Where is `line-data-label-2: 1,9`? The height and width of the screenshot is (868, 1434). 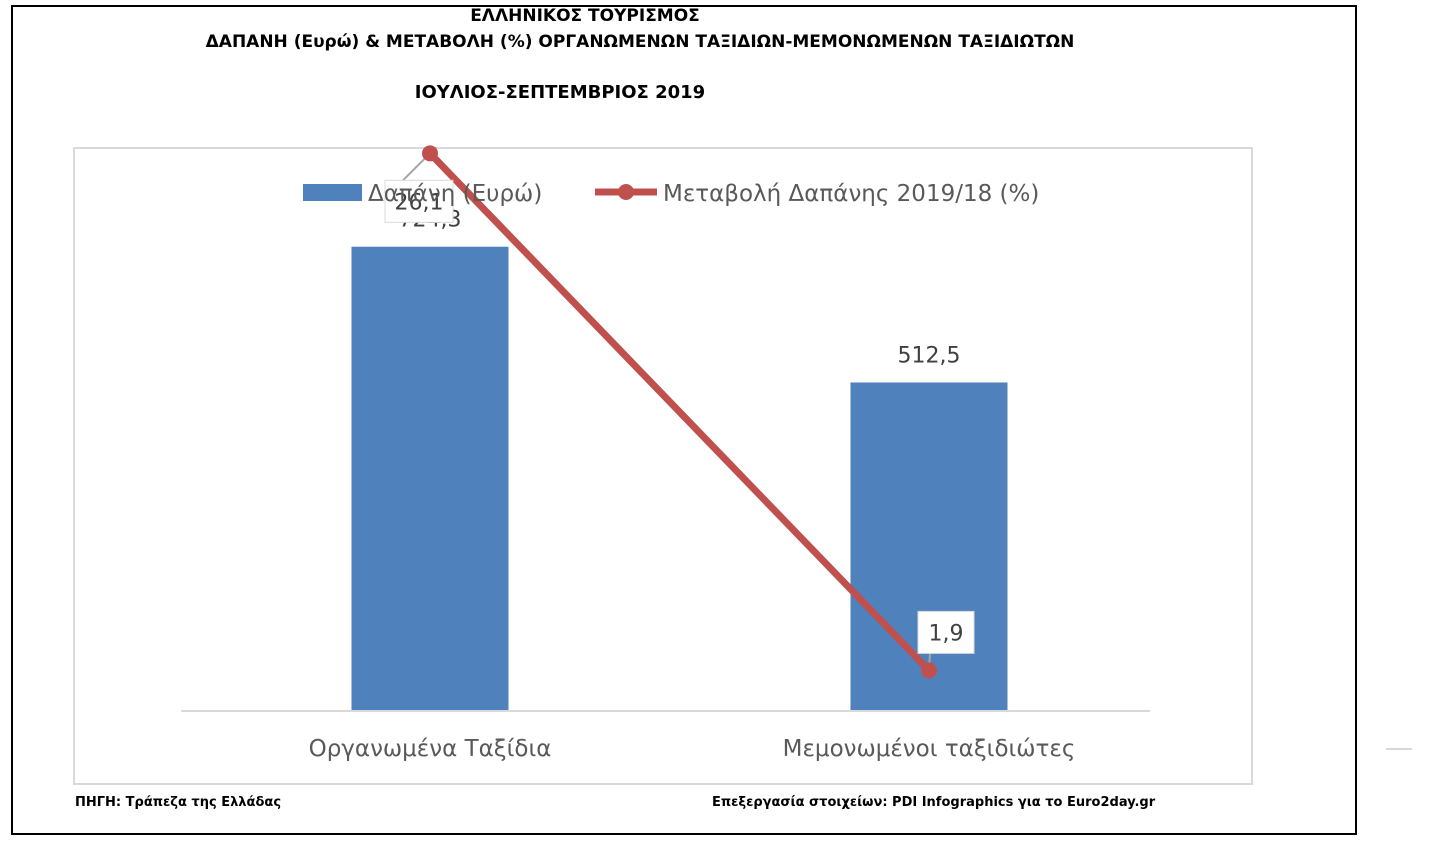 line-data-label-2: 1,9 is located at coordinates (946, 633).